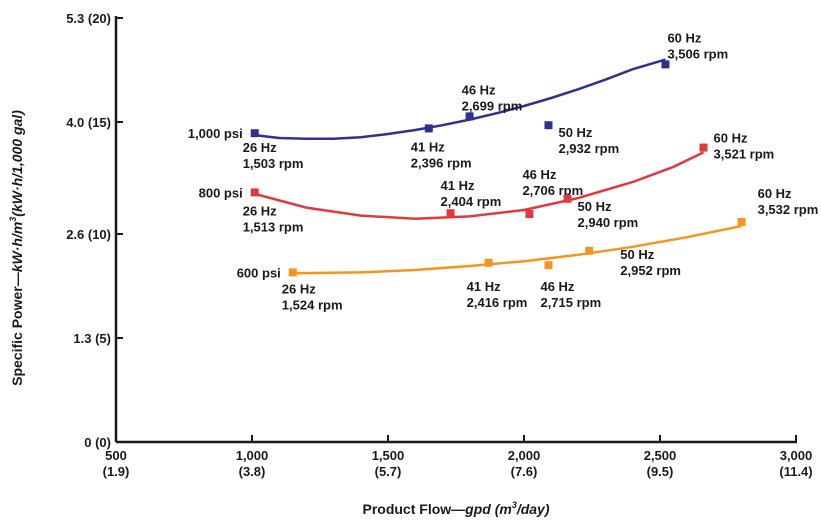 The width and height of the screenshot is (821, 523). I want to click on y-tick-label: 1.3 (5), so click(92, 338).